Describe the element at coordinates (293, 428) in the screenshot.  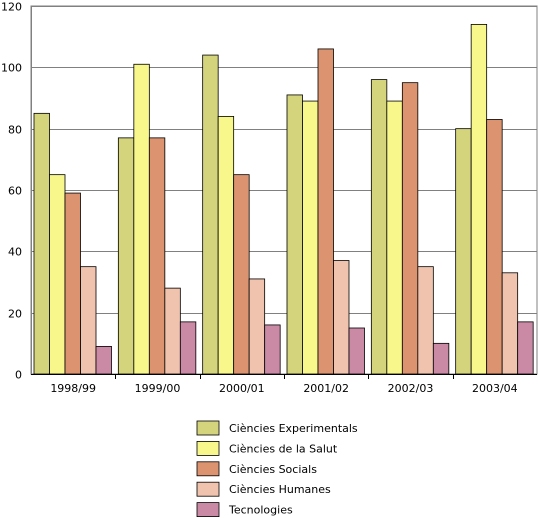
I see `legend-label-1: Ciències Experimentals` at that location.